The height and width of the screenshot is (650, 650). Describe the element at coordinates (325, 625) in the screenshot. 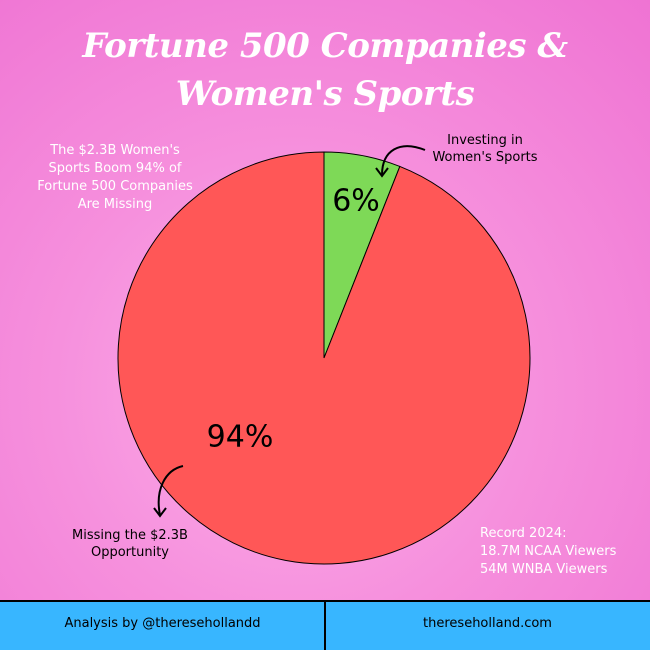

I see `footer-divider` at that location.